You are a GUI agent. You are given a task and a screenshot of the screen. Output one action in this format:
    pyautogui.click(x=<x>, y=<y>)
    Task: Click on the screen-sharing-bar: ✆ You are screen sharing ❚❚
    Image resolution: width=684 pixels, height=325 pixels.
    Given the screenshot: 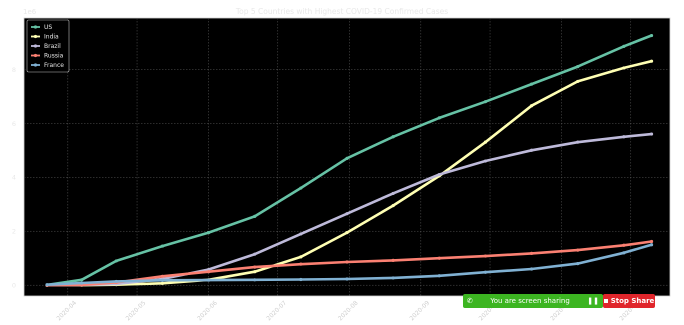 What is the action you would take?
    pyautogui.click(x=533, y=301)
    